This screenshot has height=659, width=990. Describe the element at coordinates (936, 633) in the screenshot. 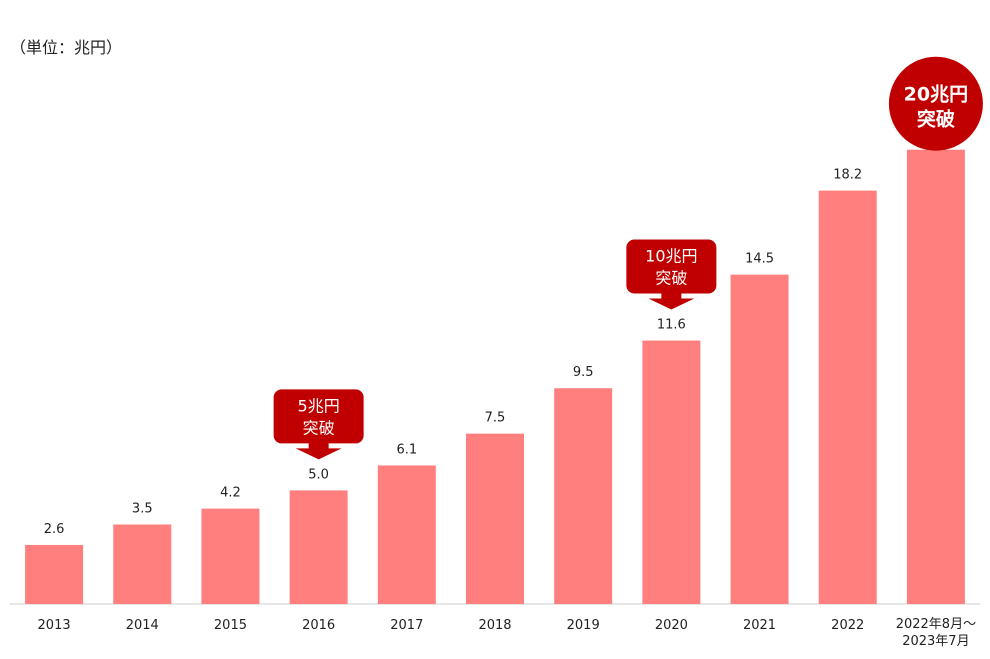

I see `x-tick-label-10: 2022年8月～ 2023年7月` at that location.